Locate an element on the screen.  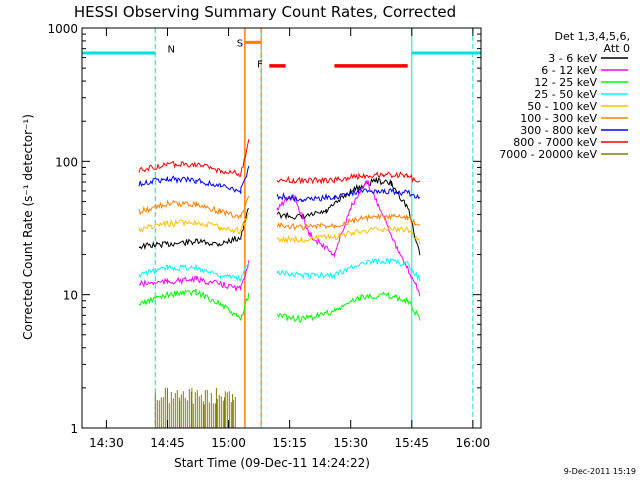
x-tick-label: 14:45 is located at coordinates (167, 443).